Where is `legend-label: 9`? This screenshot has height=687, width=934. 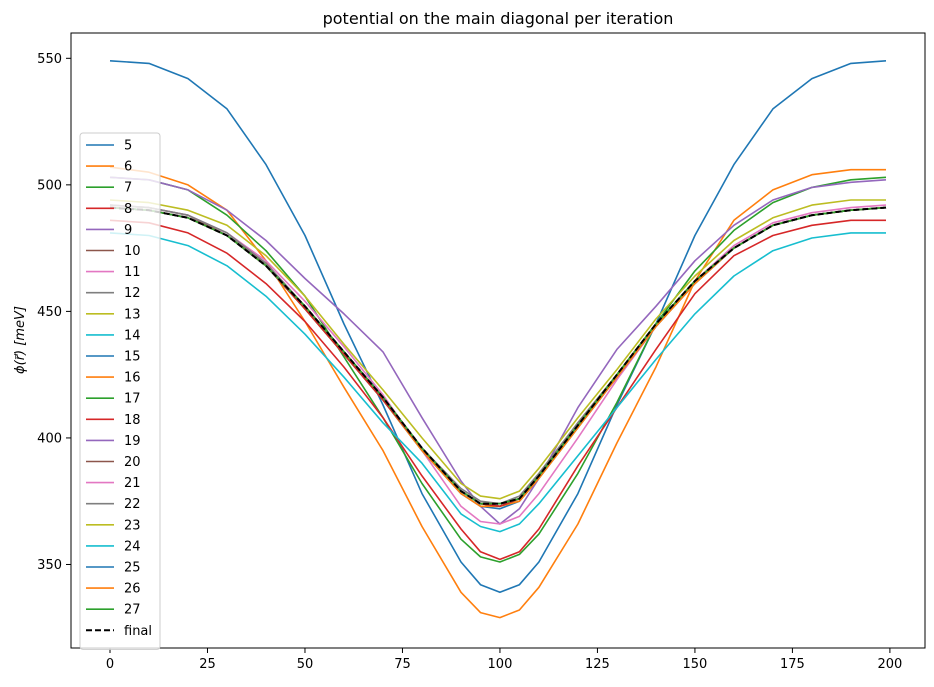 legend-label: 9 is located at coordinates (128, 230).